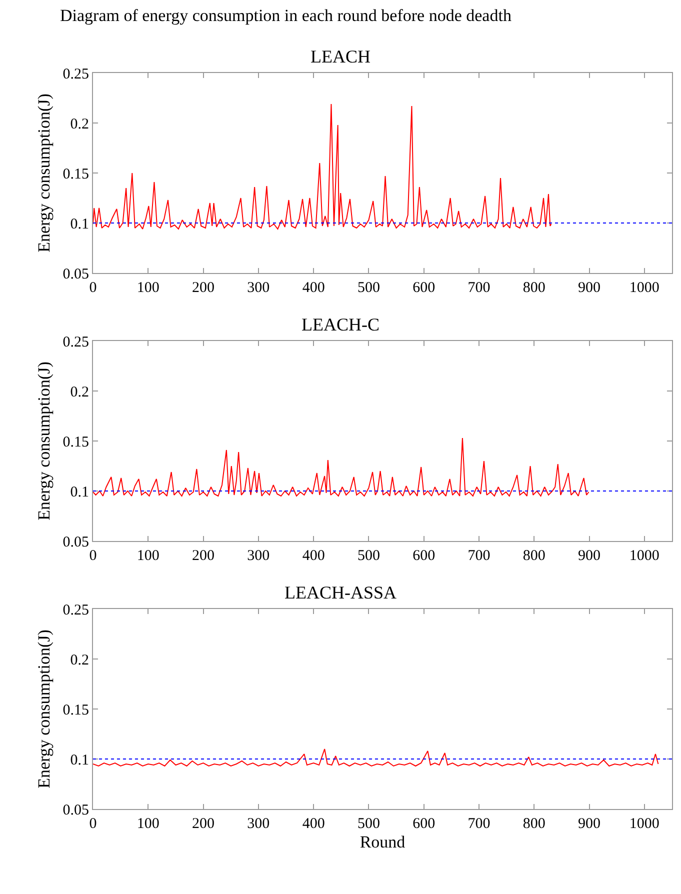 The image size is (681, 894). What do you see at coordinates (340, 56) in the screenshot?
I see `chart-title: LEACH` at bounding box center [340, 56].